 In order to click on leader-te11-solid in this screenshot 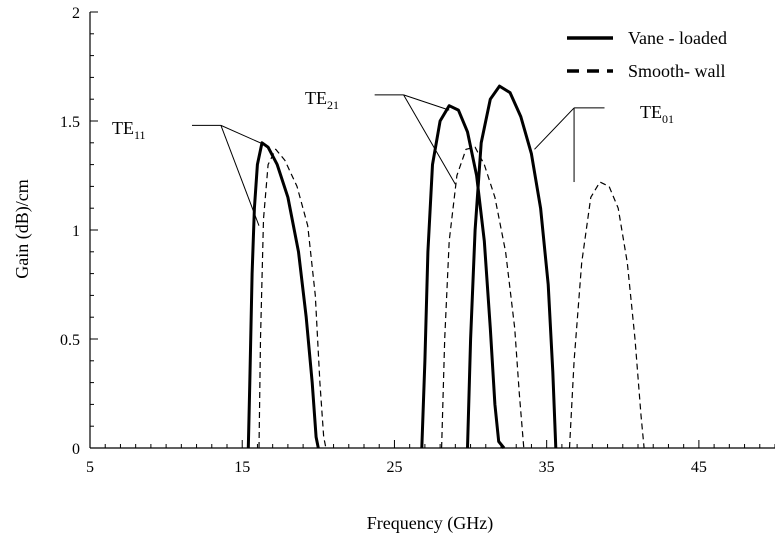, I will do `click(243, 135)`.